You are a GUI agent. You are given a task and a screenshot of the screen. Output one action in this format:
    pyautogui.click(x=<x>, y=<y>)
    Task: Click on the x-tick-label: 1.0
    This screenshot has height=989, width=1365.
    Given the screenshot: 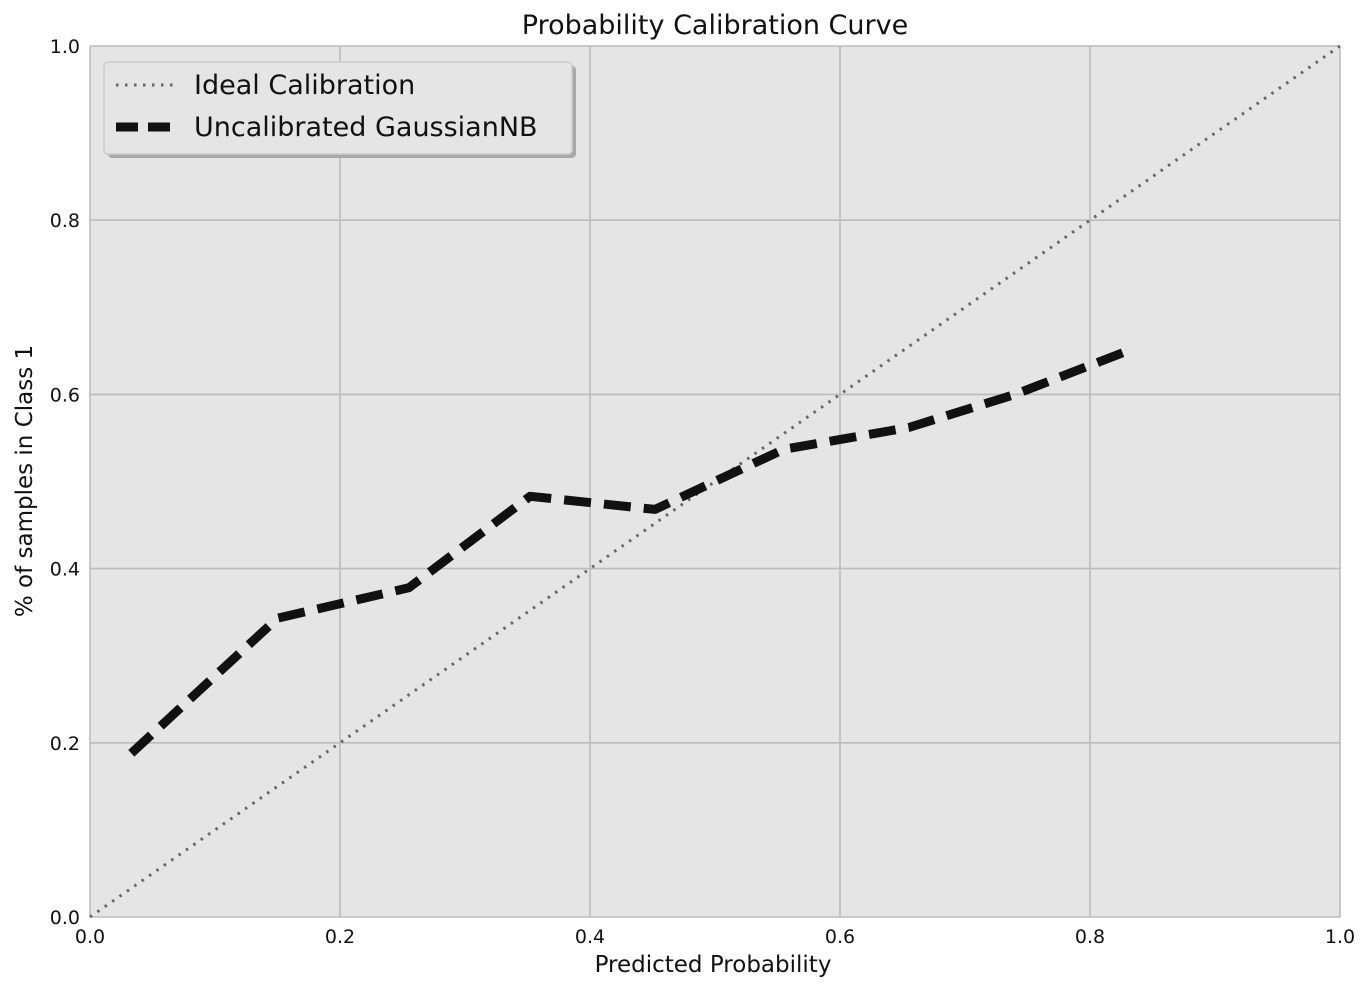 What is the action you would take?
    pyautogui.click(x=1340, y=937)
    